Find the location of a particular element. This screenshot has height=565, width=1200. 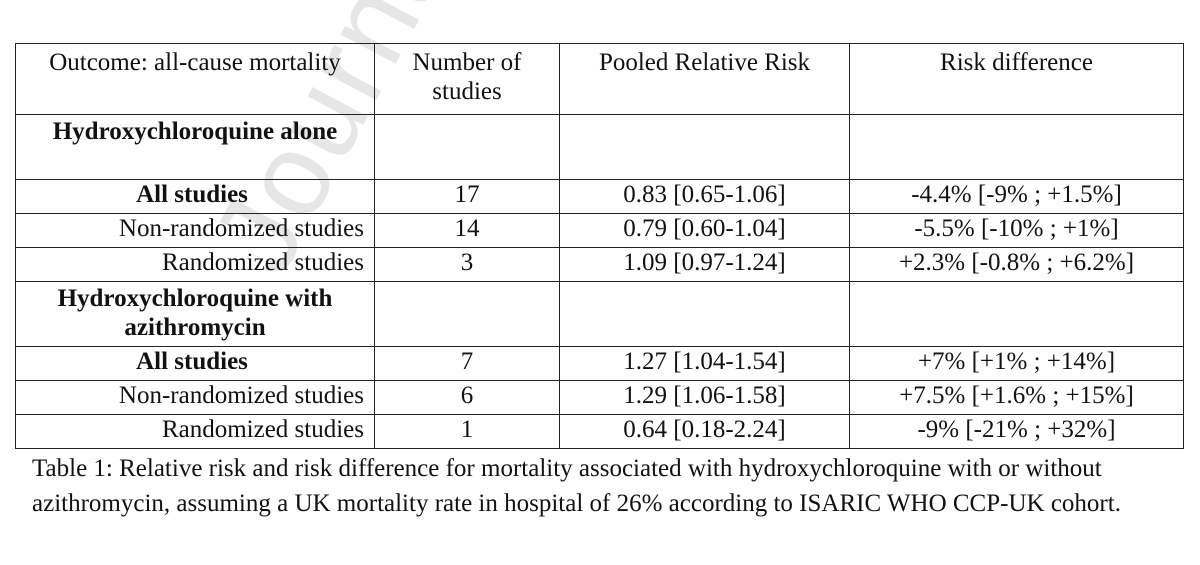

row-relative-risk: 1.27 [1.04-1.54] is located at coordinates (704, 363).